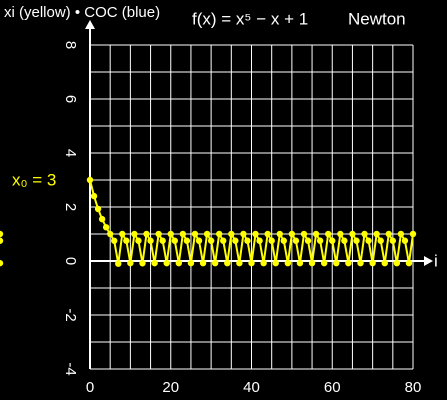 The image size is (447, 400). I want to click on x-tick-label: 0, so click(90, 387).